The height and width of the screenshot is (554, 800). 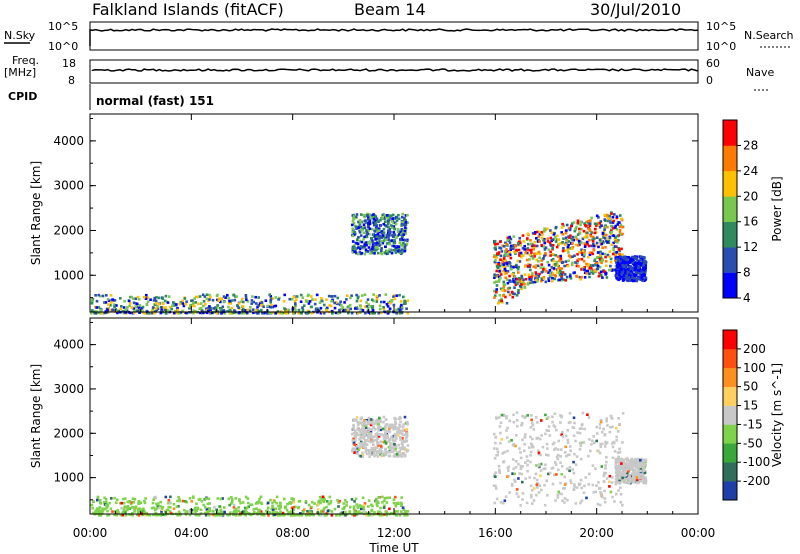 What do you see at coordinates (68, 478) in the screenshot?
I see `velocity-ytick-label: 1000` at bounding box center [68, 478].